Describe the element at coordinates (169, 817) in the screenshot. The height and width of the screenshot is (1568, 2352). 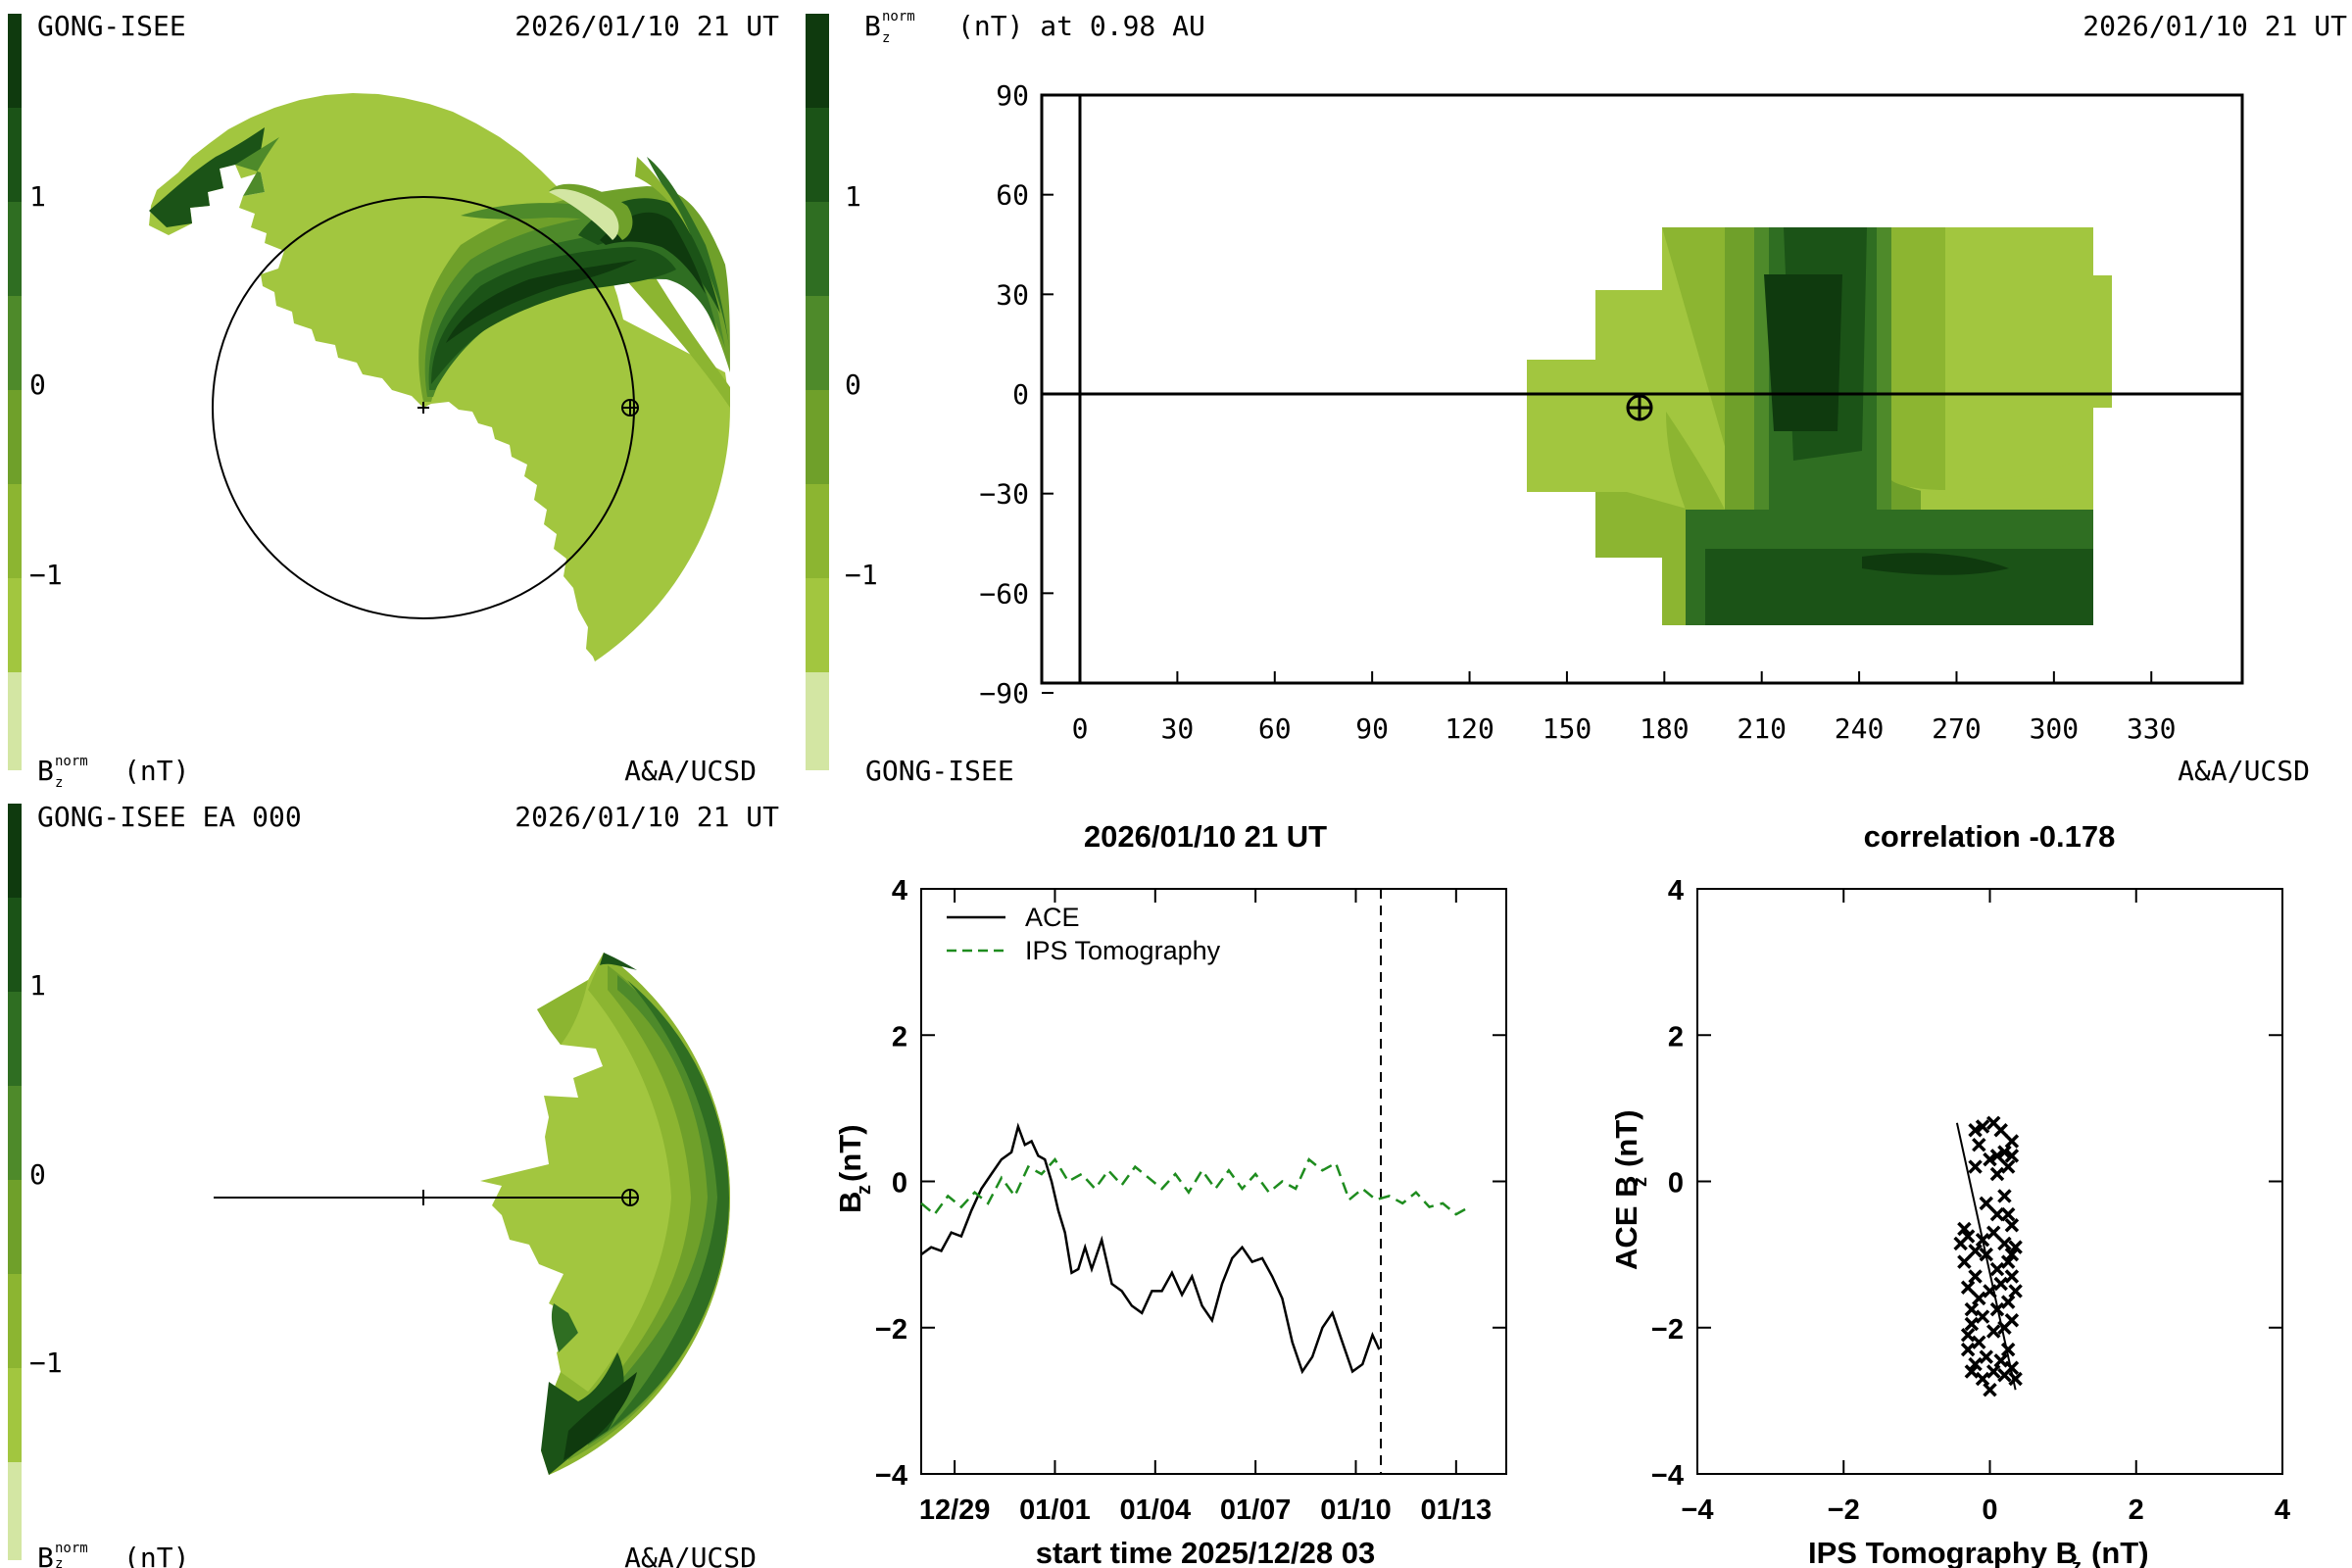
I see `panel-source-label: GONG-ISEE EA 000` at that location.